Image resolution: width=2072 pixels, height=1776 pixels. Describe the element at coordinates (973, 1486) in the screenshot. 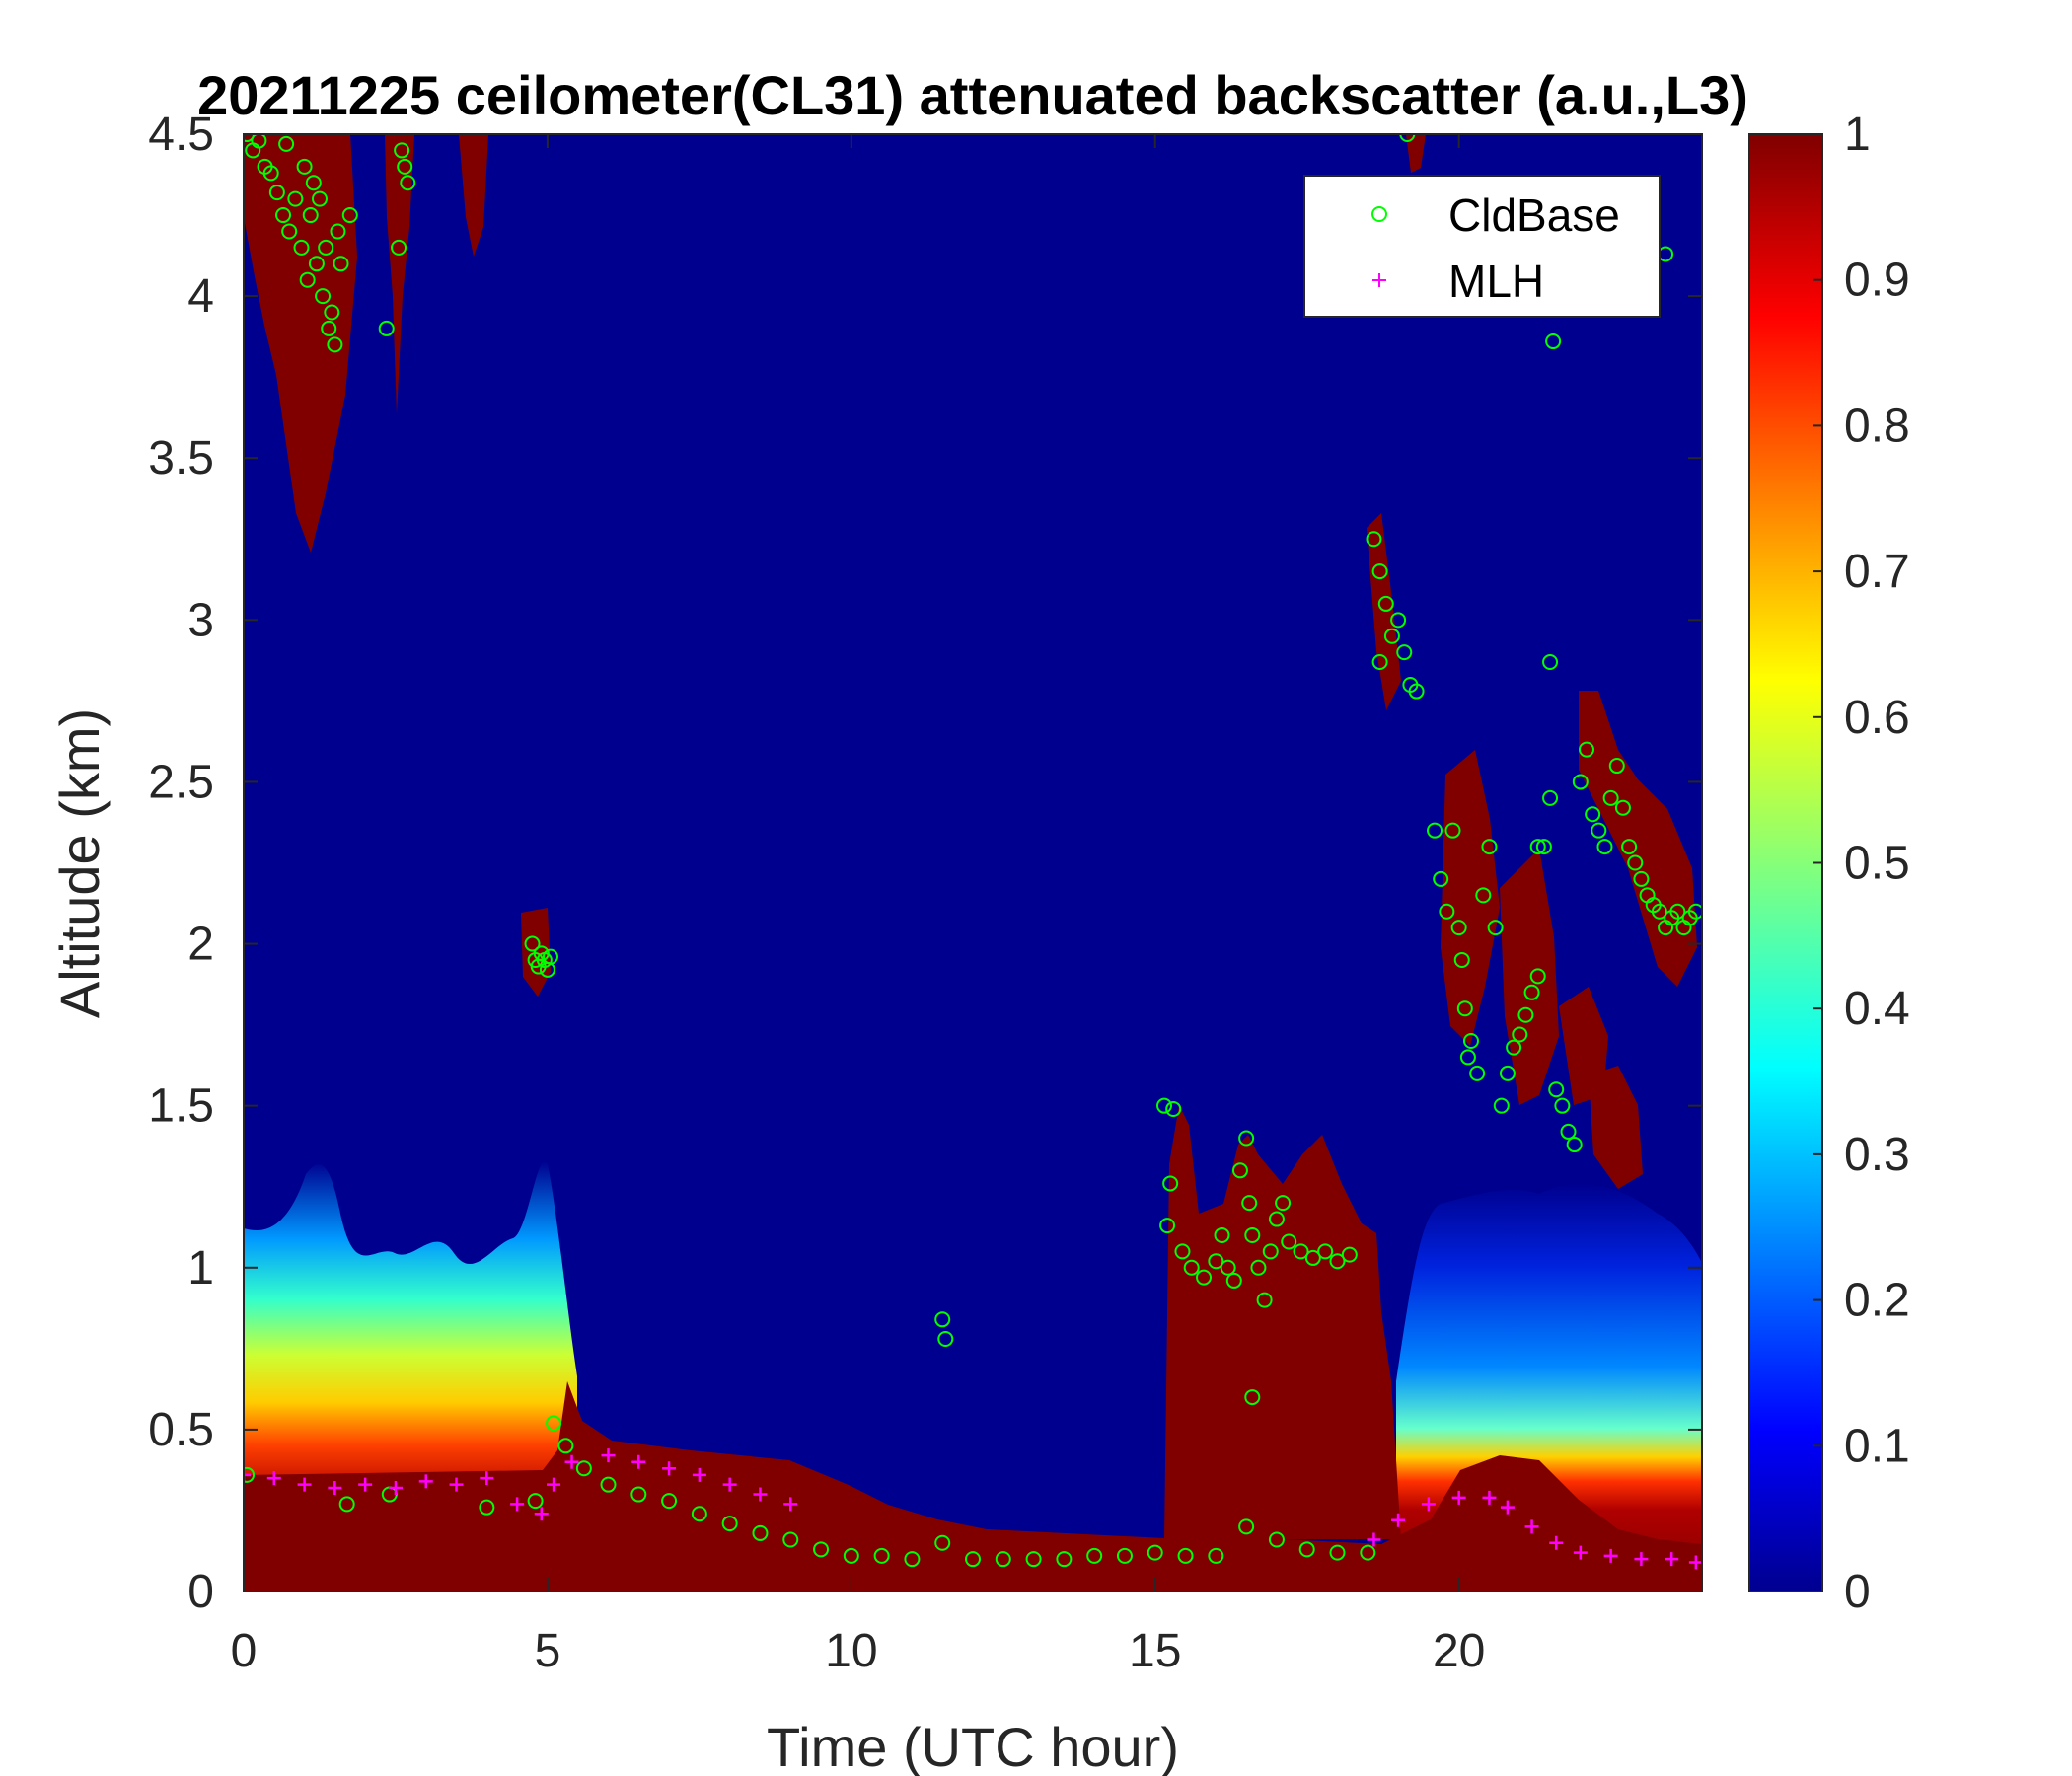

I see `surface-layer` at that location.